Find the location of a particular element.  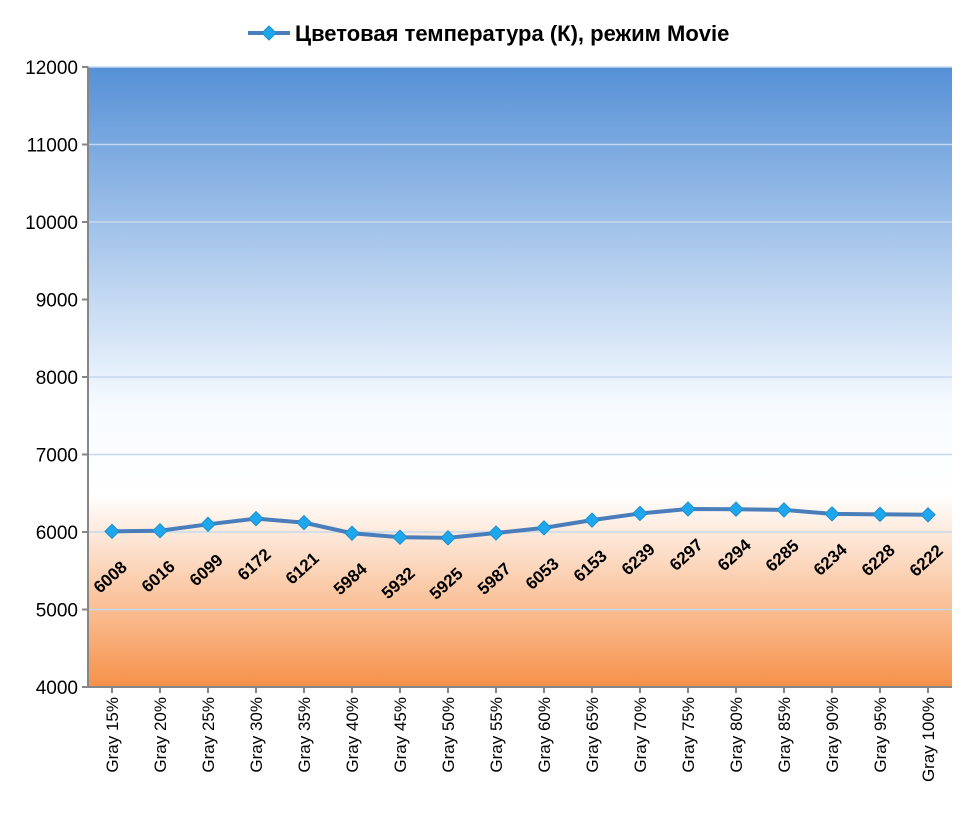

x-tick-label: Gray 100% is located at coordinates (928, 739).